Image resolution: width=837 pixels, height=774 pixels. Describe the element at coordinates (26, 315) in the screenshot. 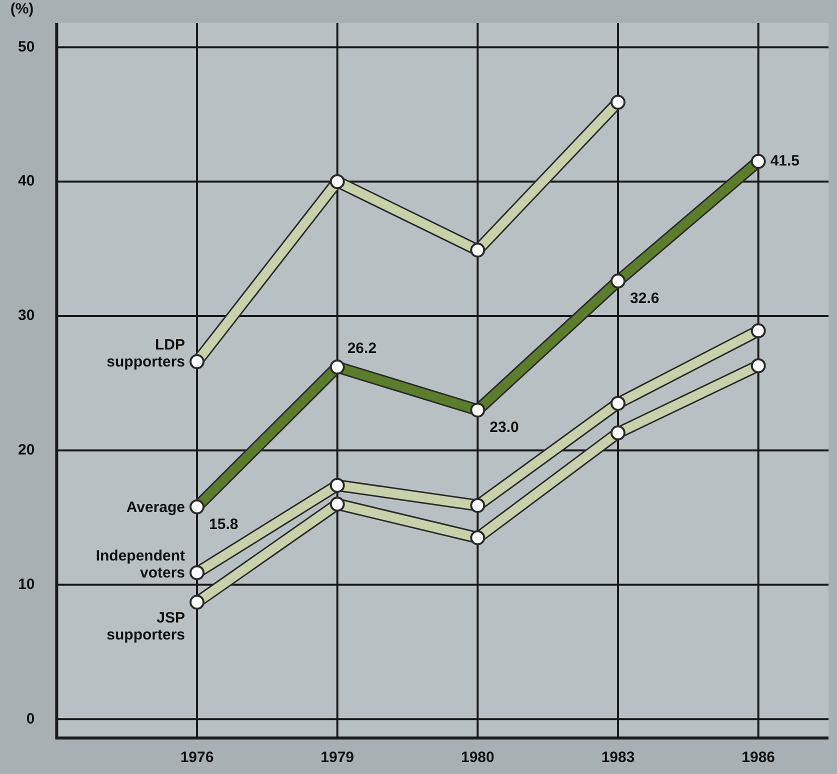

I see `y-tick-label: 30` at that location.